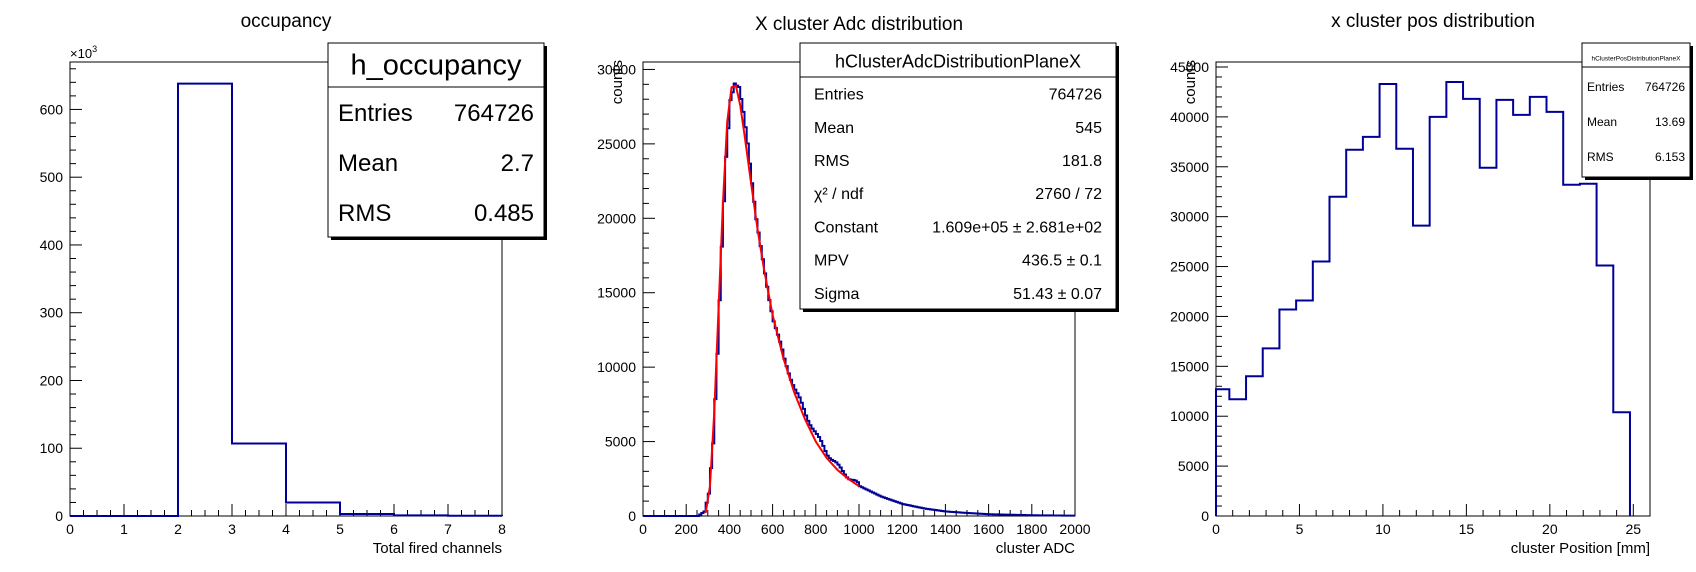 Image resolution: width=1696 pixels, height=572 pixels. I want to click on x-tick-label: 25, so click(1634, 529).